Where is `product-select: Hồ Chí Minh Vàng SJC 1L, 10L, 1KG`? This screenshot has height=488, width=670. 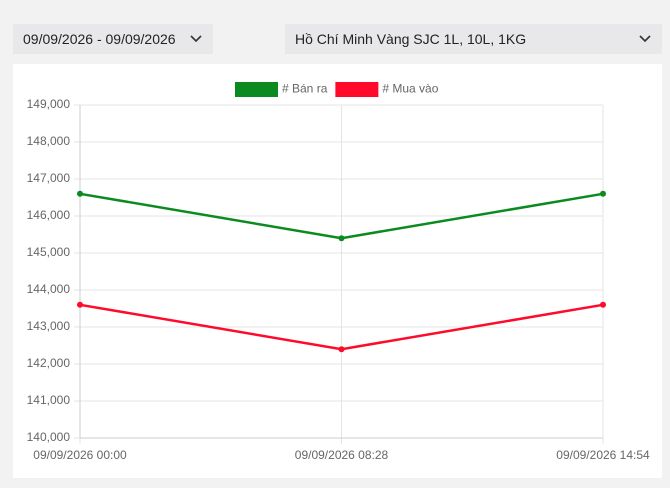 product-select: Hồ Chí Minh Vàng SJC 1L, 10L, 1KG is located at coordinates (473, 39).